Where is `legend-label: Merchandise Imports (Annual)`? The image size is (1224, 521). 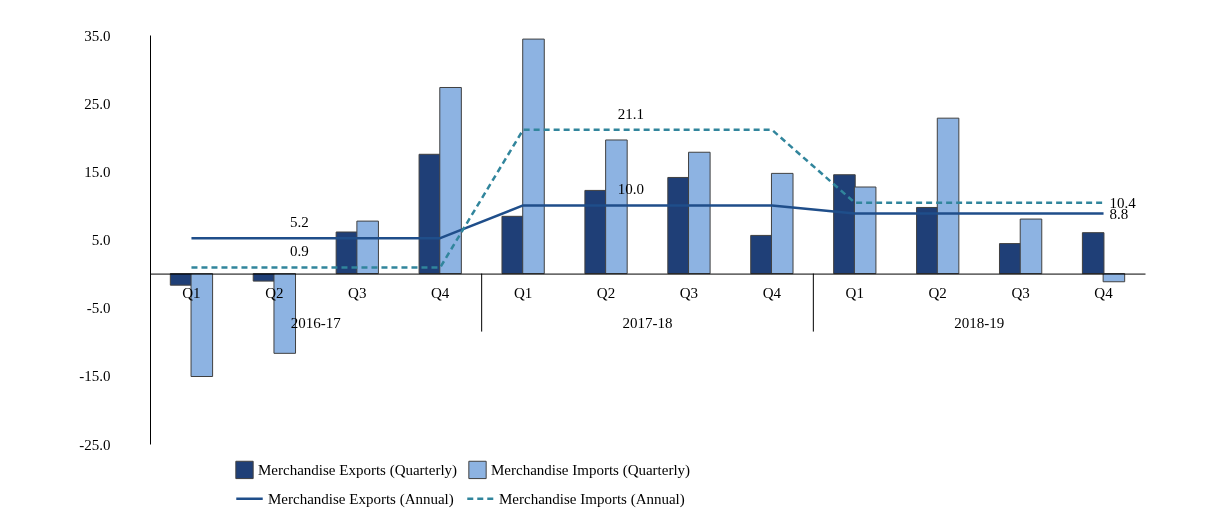 legend-label: Merchandise Imports (Annual) is located at coordinates (592, 499).